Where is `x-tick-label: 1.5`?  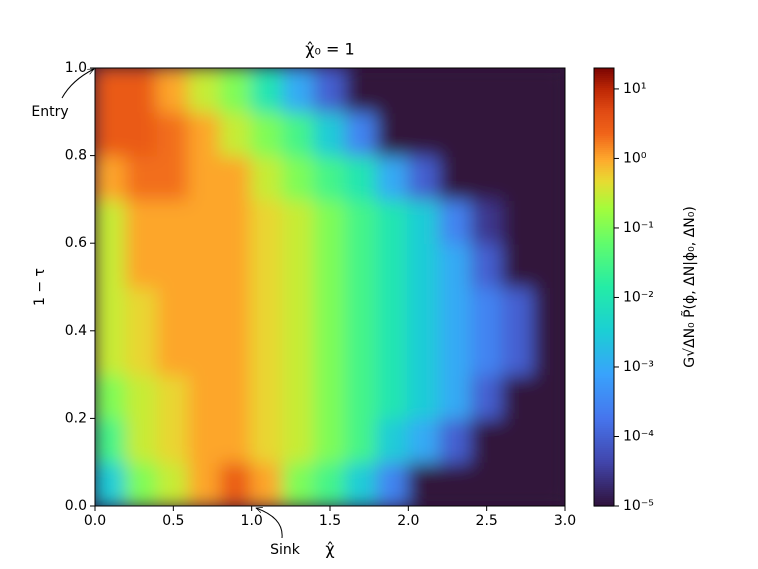 x-tick-label: 1.5 is located at coordinates (330, 521).